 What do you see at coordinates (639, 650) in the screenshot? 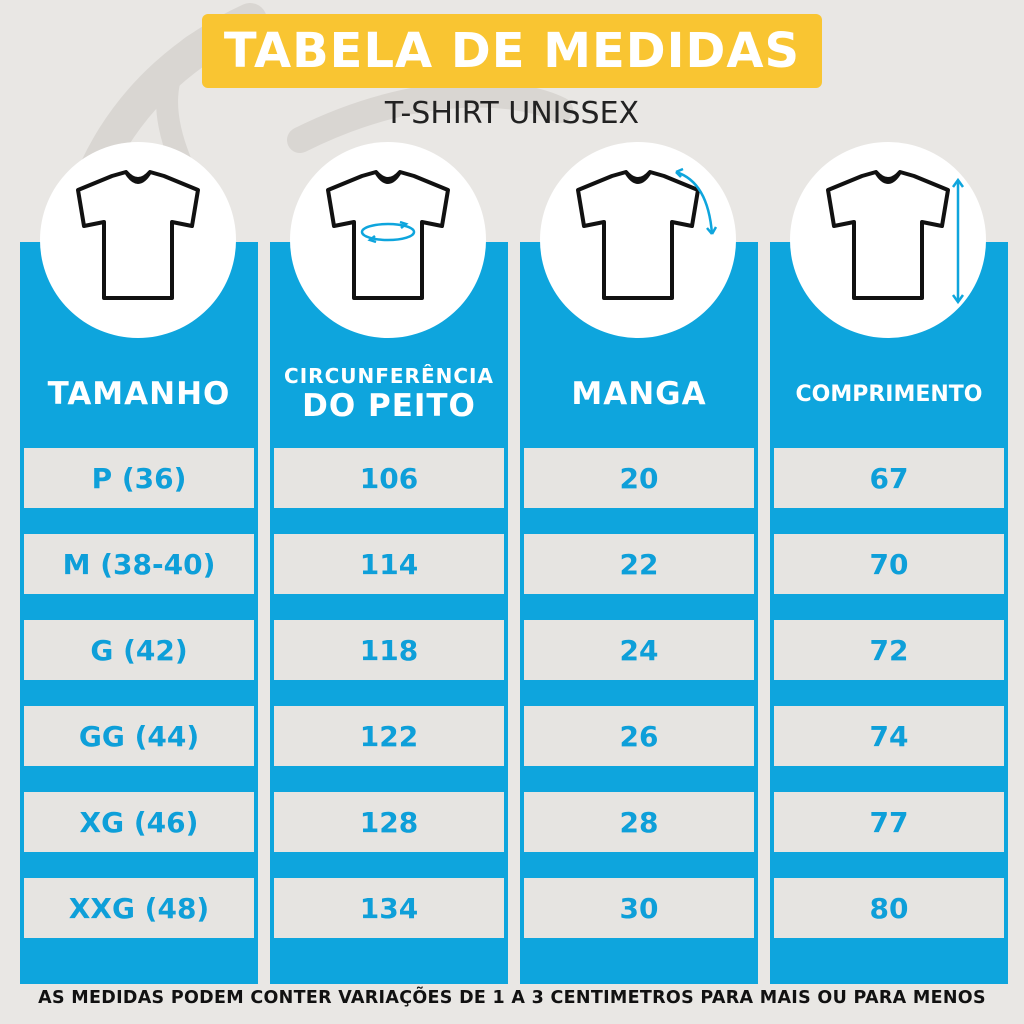
I see `table-cell: 24` at bounding box center [639, 650].